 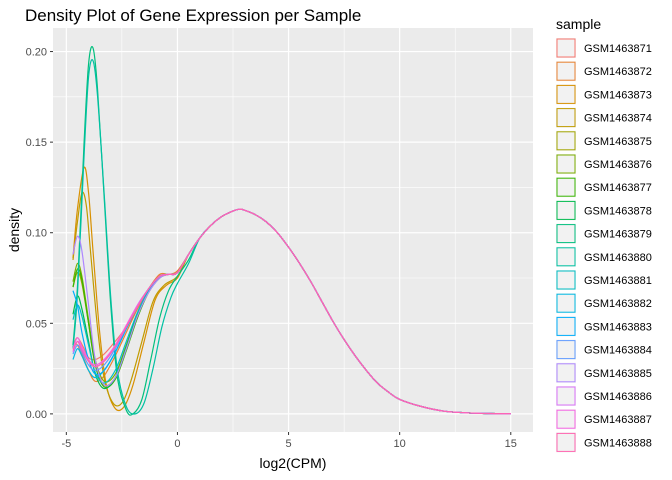 I want to click on x-tick-label: 5, so click(x=288, y=444).